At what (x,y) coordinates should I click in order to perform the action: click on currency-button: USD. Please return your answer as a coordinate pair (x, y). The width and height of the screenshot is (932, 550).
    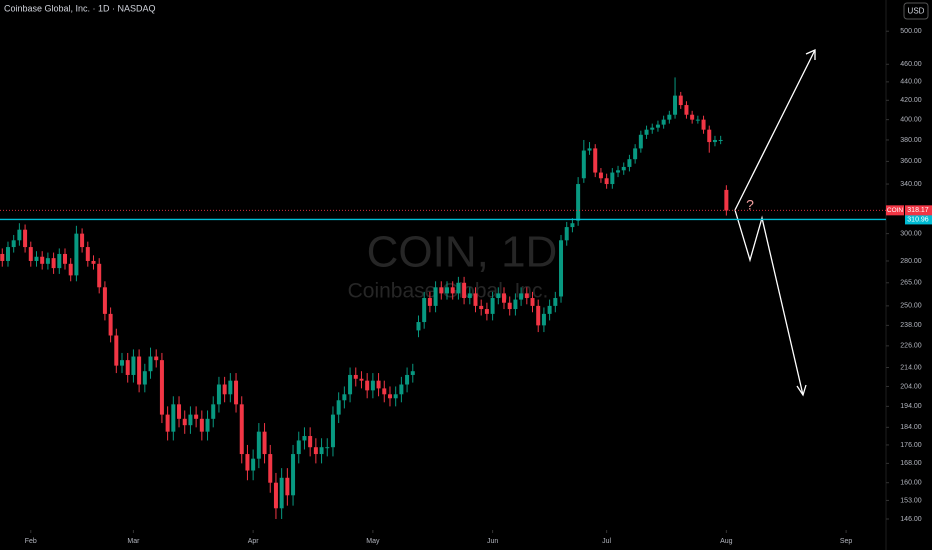
    Looking at the image, I should click on (916, 11).